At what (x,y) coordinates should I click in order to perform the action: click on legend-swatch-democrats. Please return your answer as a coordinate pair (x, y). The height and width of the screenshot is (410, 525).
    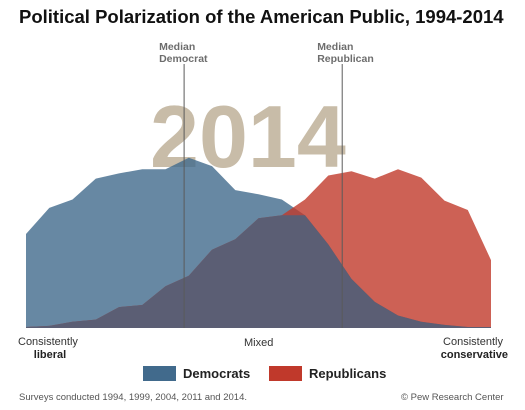
    Looking at the image, I should click on (159, 373).